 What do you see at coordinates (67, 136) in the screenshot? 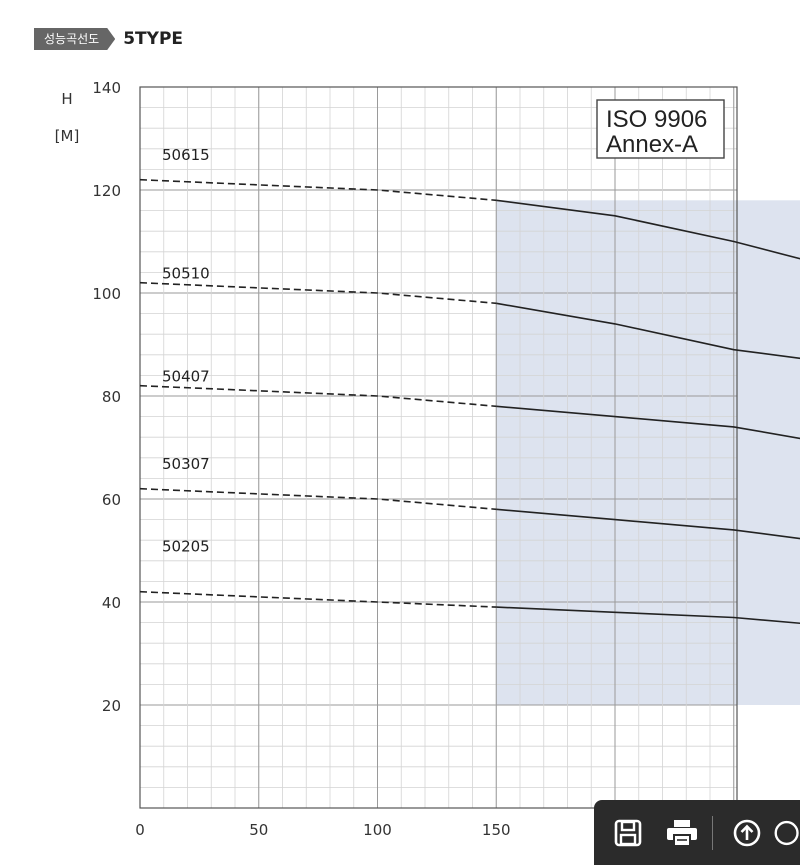
I see `y-axis-unit: [M]` at bounding box center [67, 136].